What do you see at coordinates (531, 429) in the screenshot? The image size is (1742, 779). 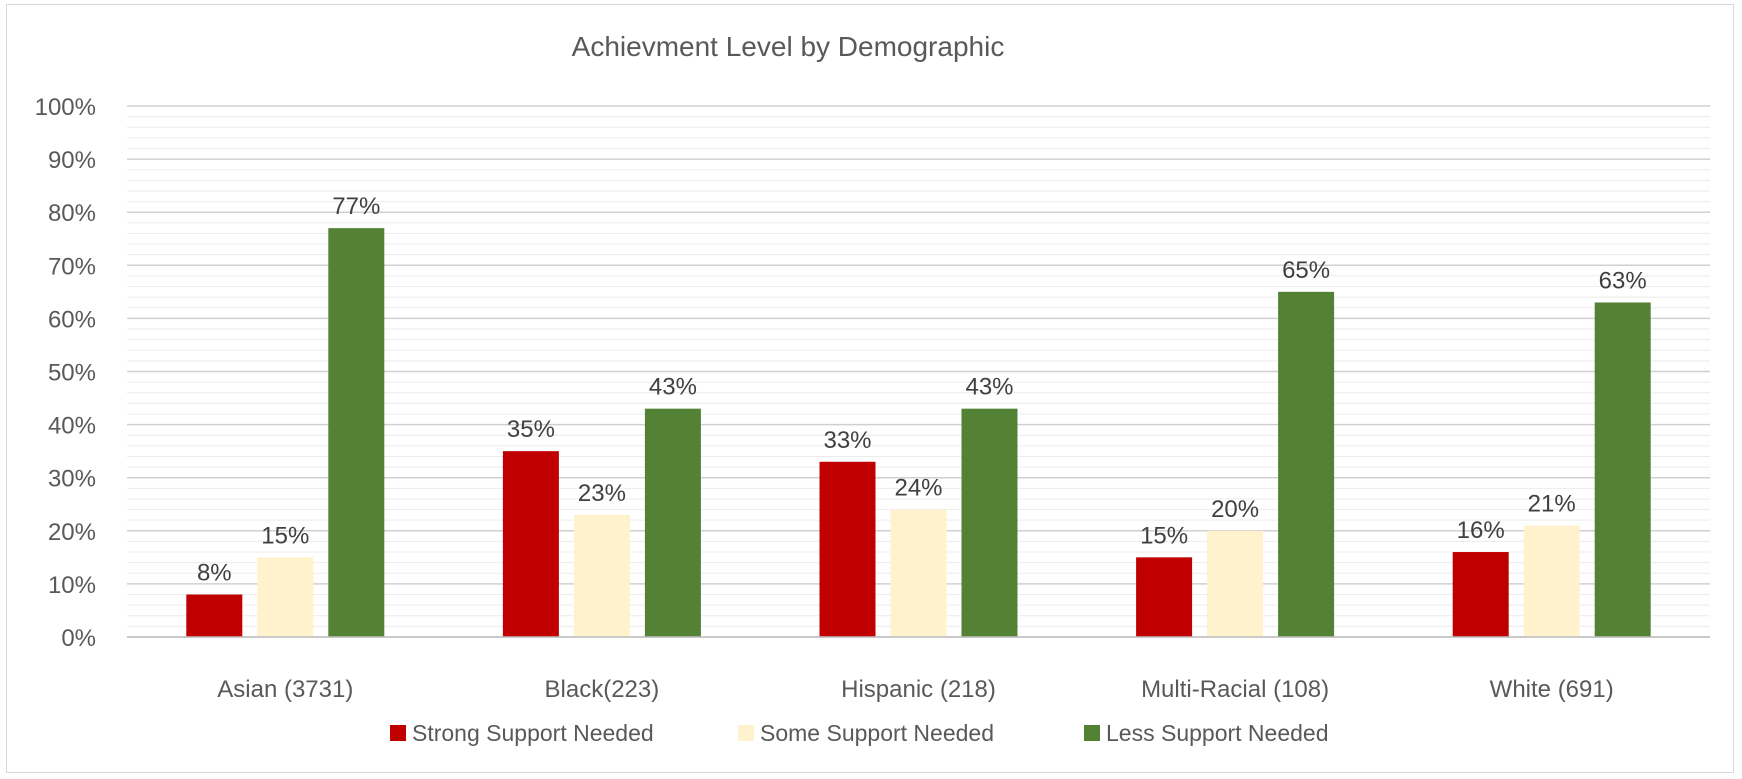 I see `data-label: 35%` at bounding box center [531, 429].